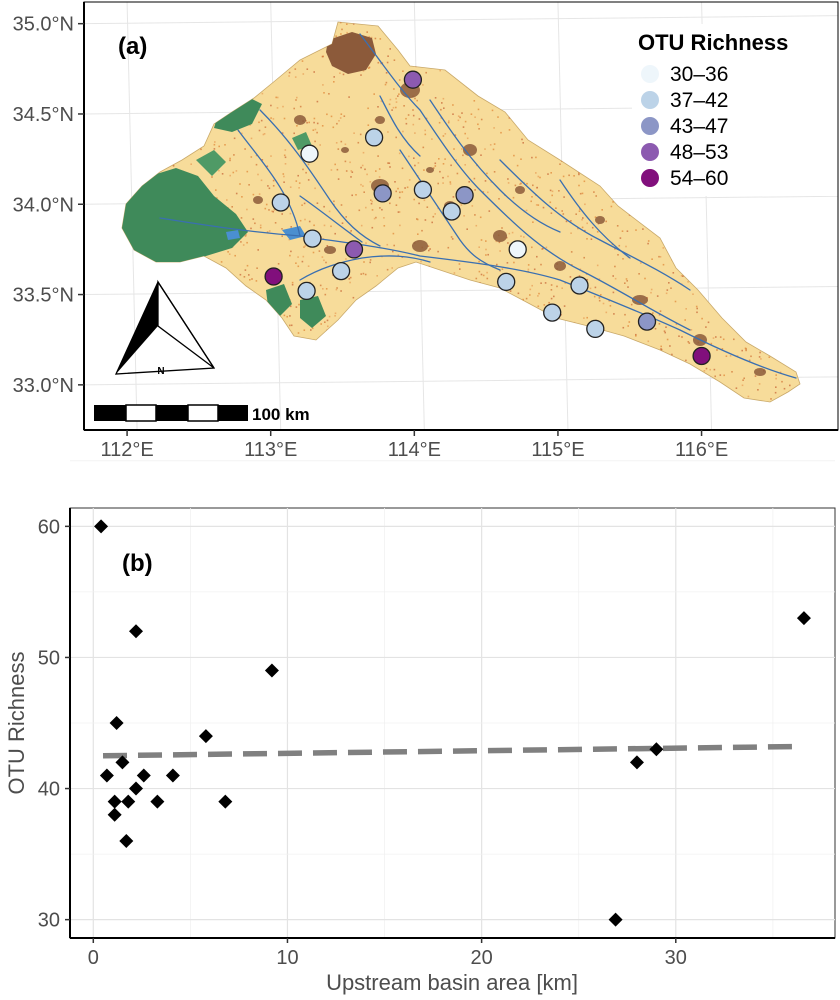 This screenshot has width=840, height=1000. What do you see at coordinates (461, 291) in the screenshot?
I see `graticule-parallel` at bounding box center [461, 291].